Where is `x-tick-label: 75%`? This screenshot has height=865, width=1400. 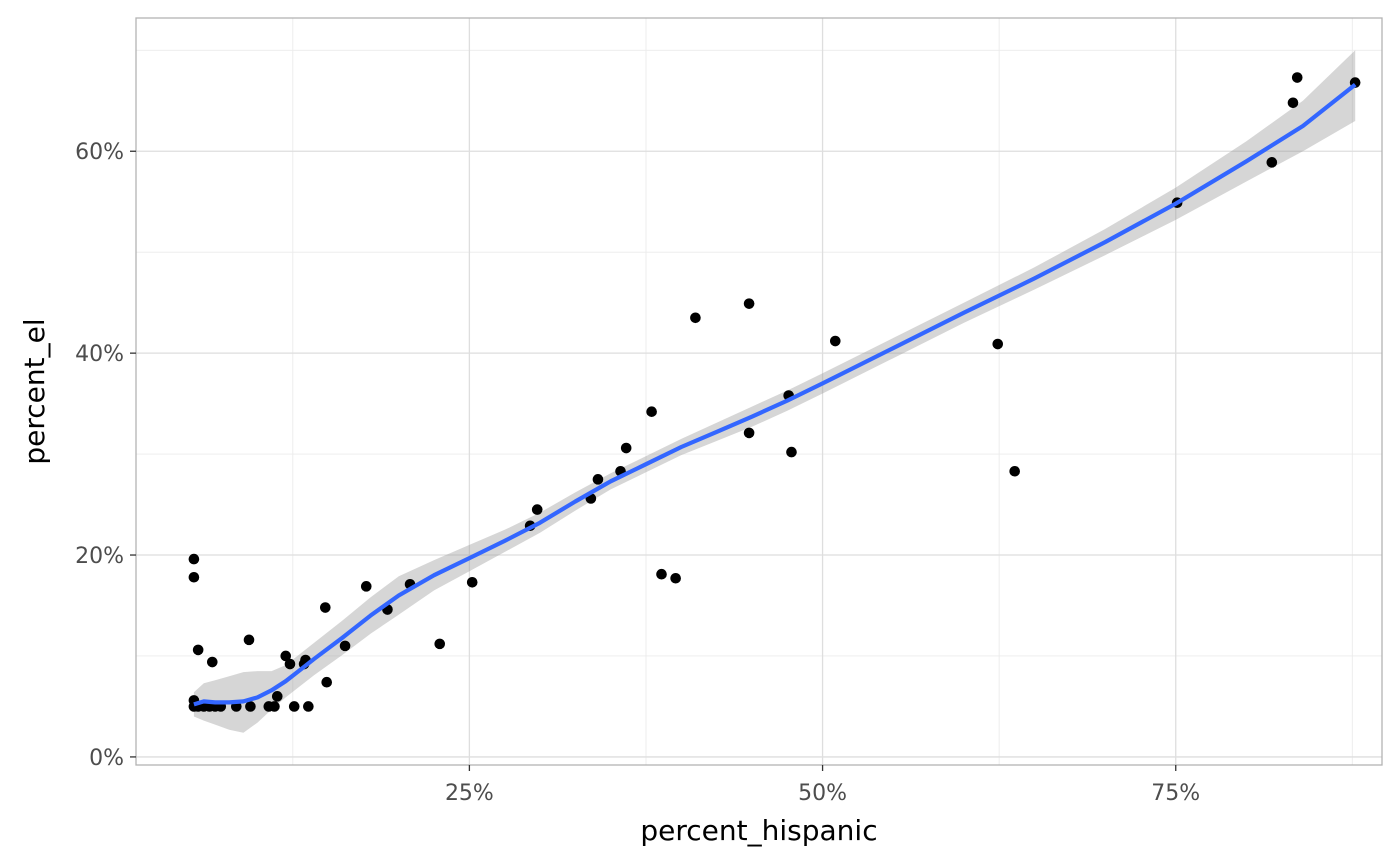
x-tick-label: 75% is located at coordinates (1175, 793).